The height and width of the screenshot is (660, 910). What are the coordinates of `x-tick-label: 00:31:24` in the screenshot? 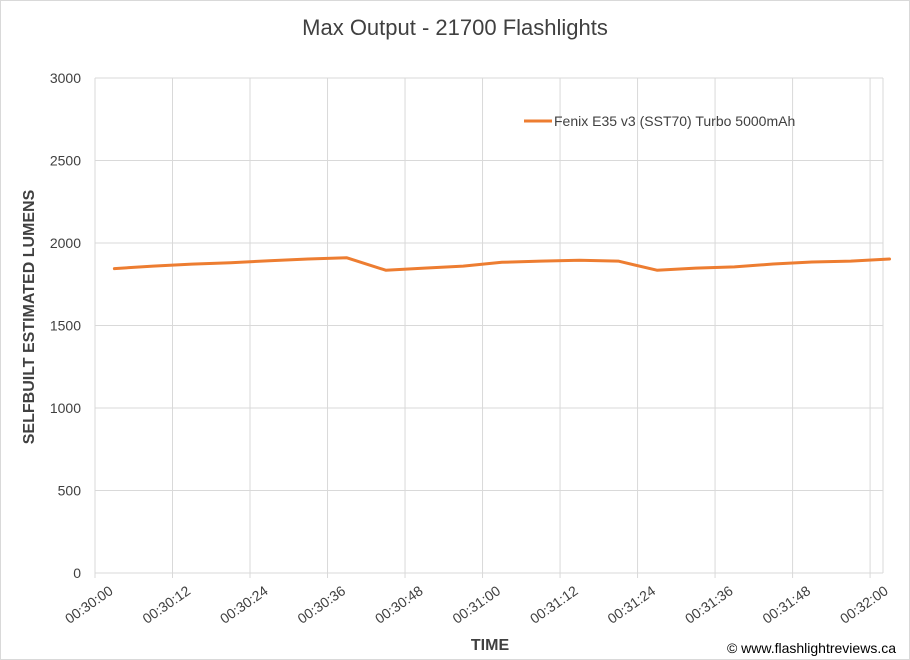 It's located at (631, 604).